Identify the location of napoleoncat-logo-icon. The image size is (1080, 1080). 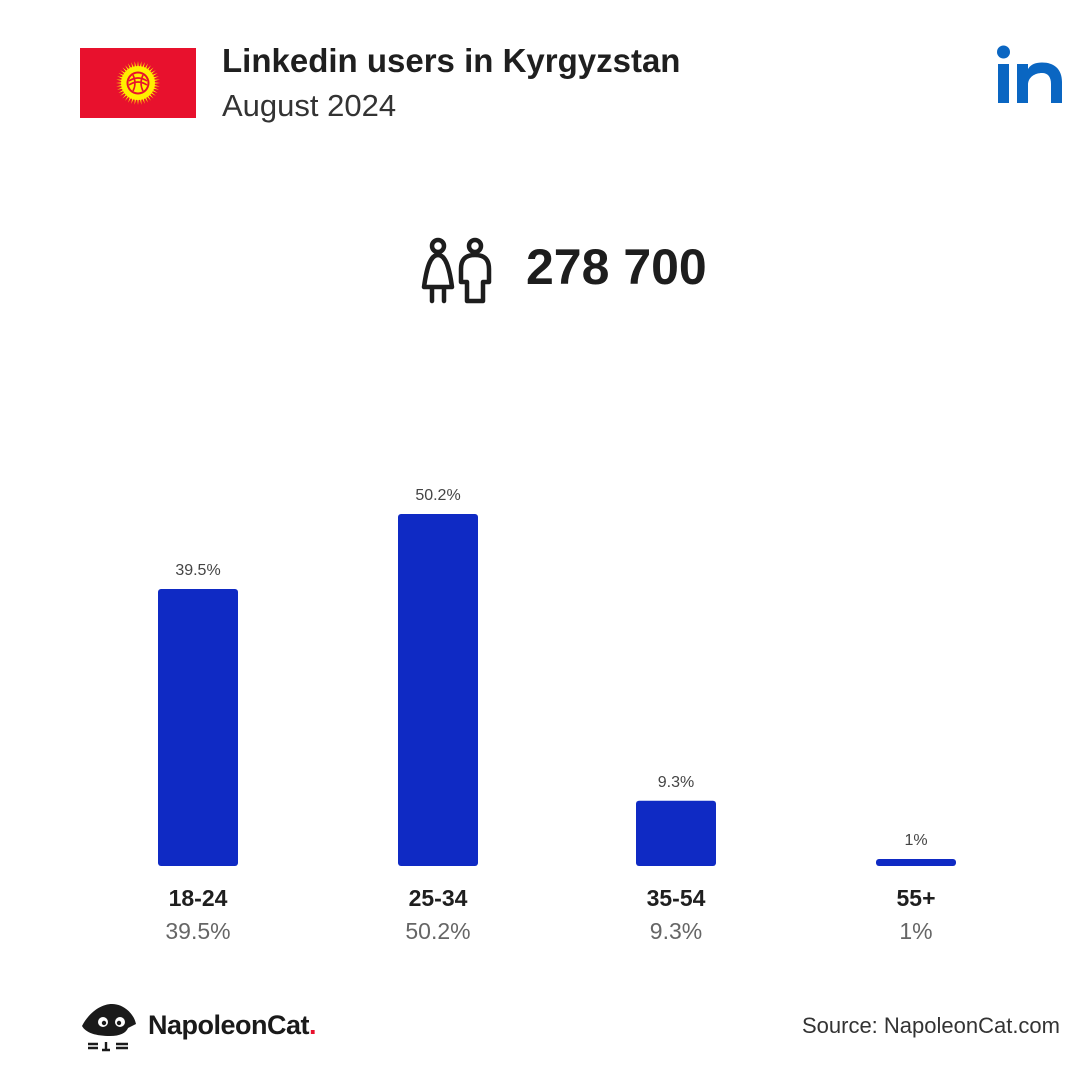
(109, 1028).